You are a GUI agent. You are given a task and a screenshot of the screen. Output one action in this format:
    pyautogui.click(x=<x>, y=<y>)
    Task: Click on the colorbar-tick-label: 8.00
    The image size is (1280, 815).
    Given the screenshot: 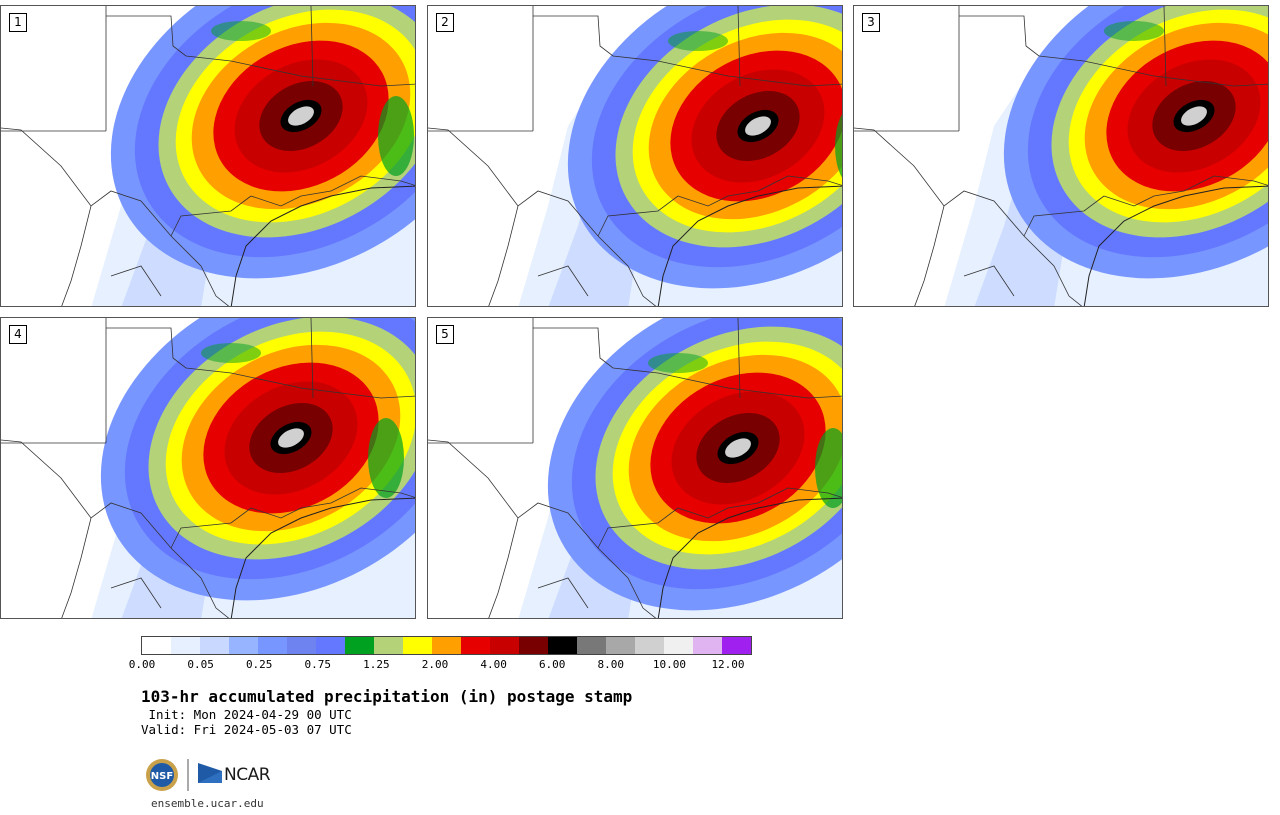 What is the action you would take?
    pyautogui.click(x=611, y=664)
    